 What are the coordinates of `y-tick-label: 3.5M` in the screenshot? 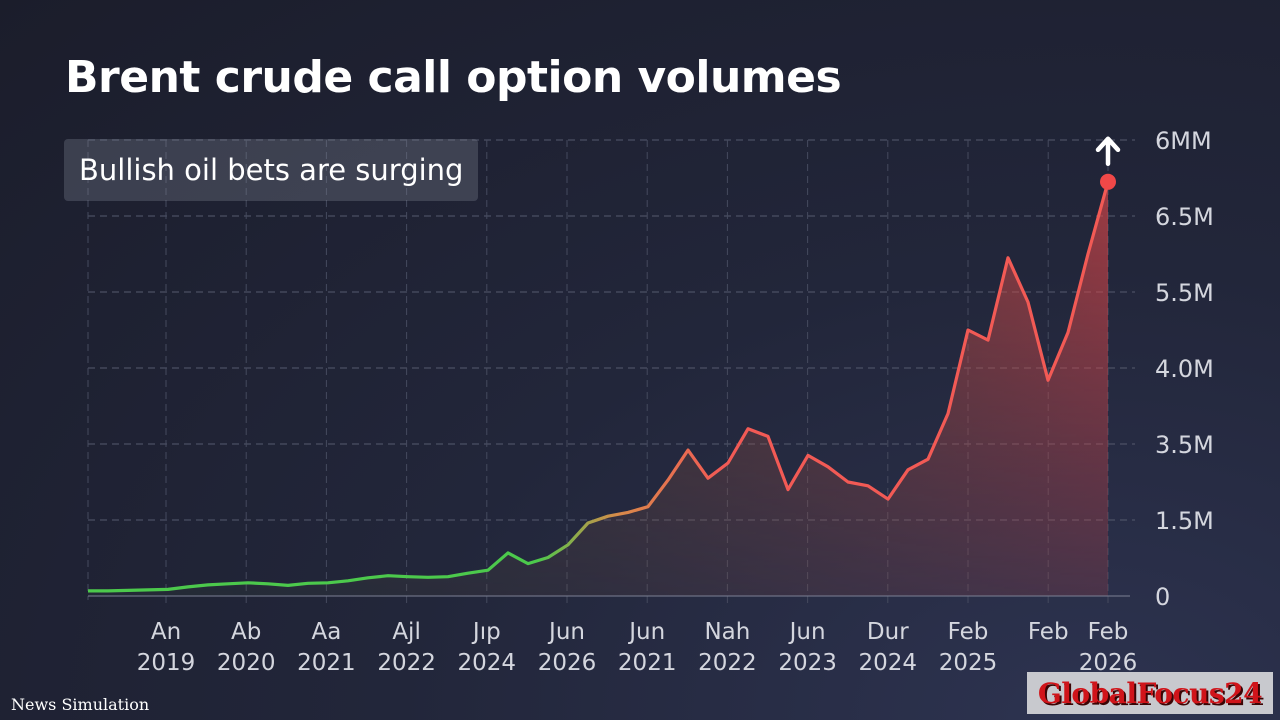 It's located at (1184, 445).